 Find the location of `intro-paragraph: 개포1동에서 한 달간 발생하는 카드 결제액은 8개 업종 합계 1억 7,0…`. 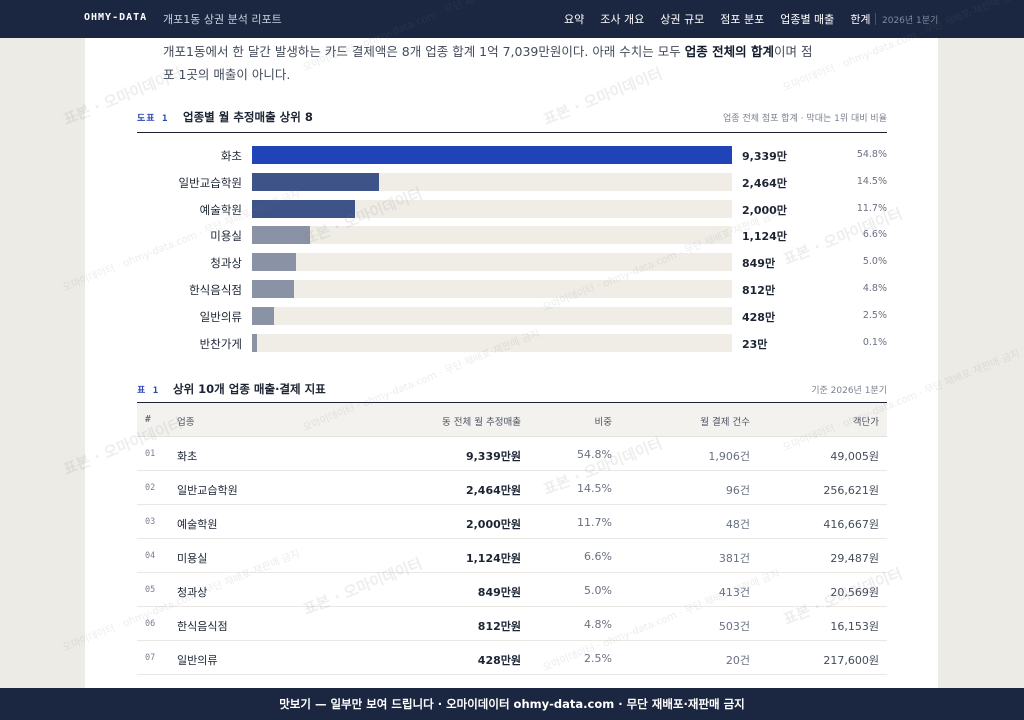

intro-paragraph: 개포1동에서 한 달간 발생하는 카드 결제액은 8개 업종 합계 1억 7,0… is located at coordinates (493, 63).